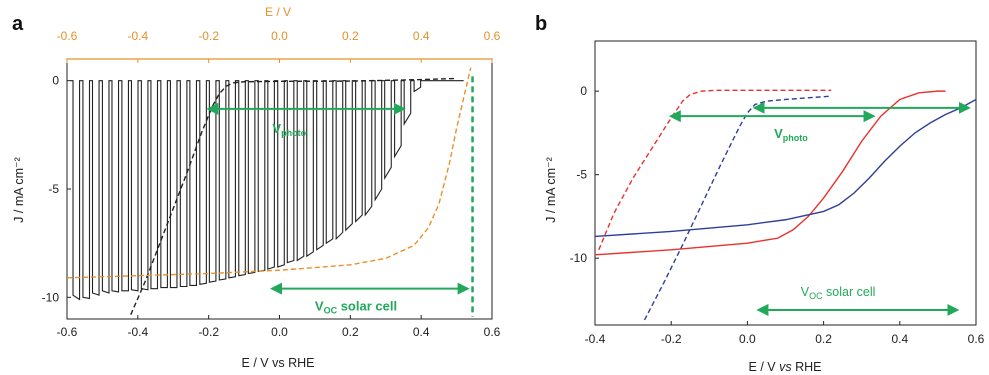  Describe the element at coordinates (67, 36) in the screenshot. I see `panel-a-top-tick-label: -0.6` at that location.